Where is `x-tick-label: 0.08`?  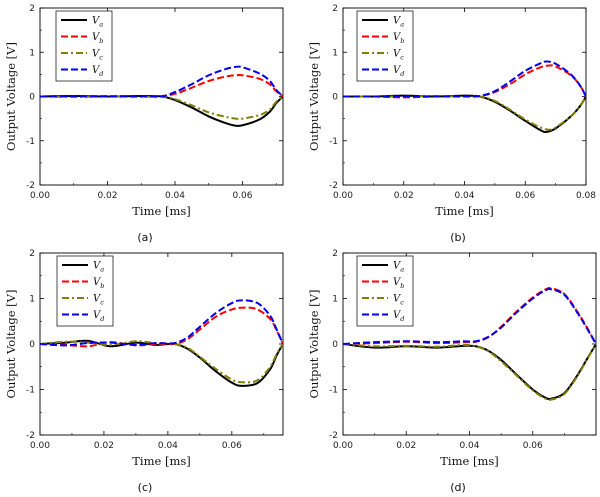
x-tick-label: 0.08 is located at coordinates (586, 196).